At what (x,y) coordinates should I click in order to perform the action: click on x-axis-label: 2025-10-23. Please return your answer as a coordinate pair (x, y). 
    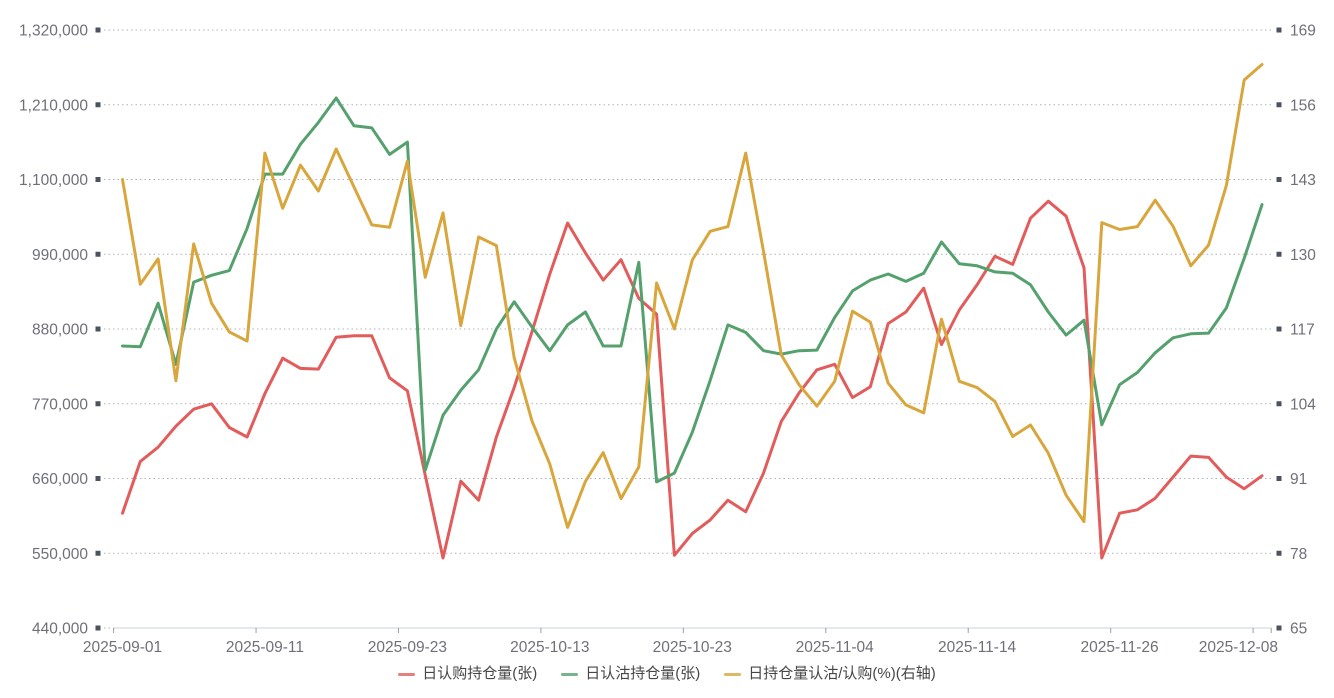
    Looking at the image, I should click on (692, 647).